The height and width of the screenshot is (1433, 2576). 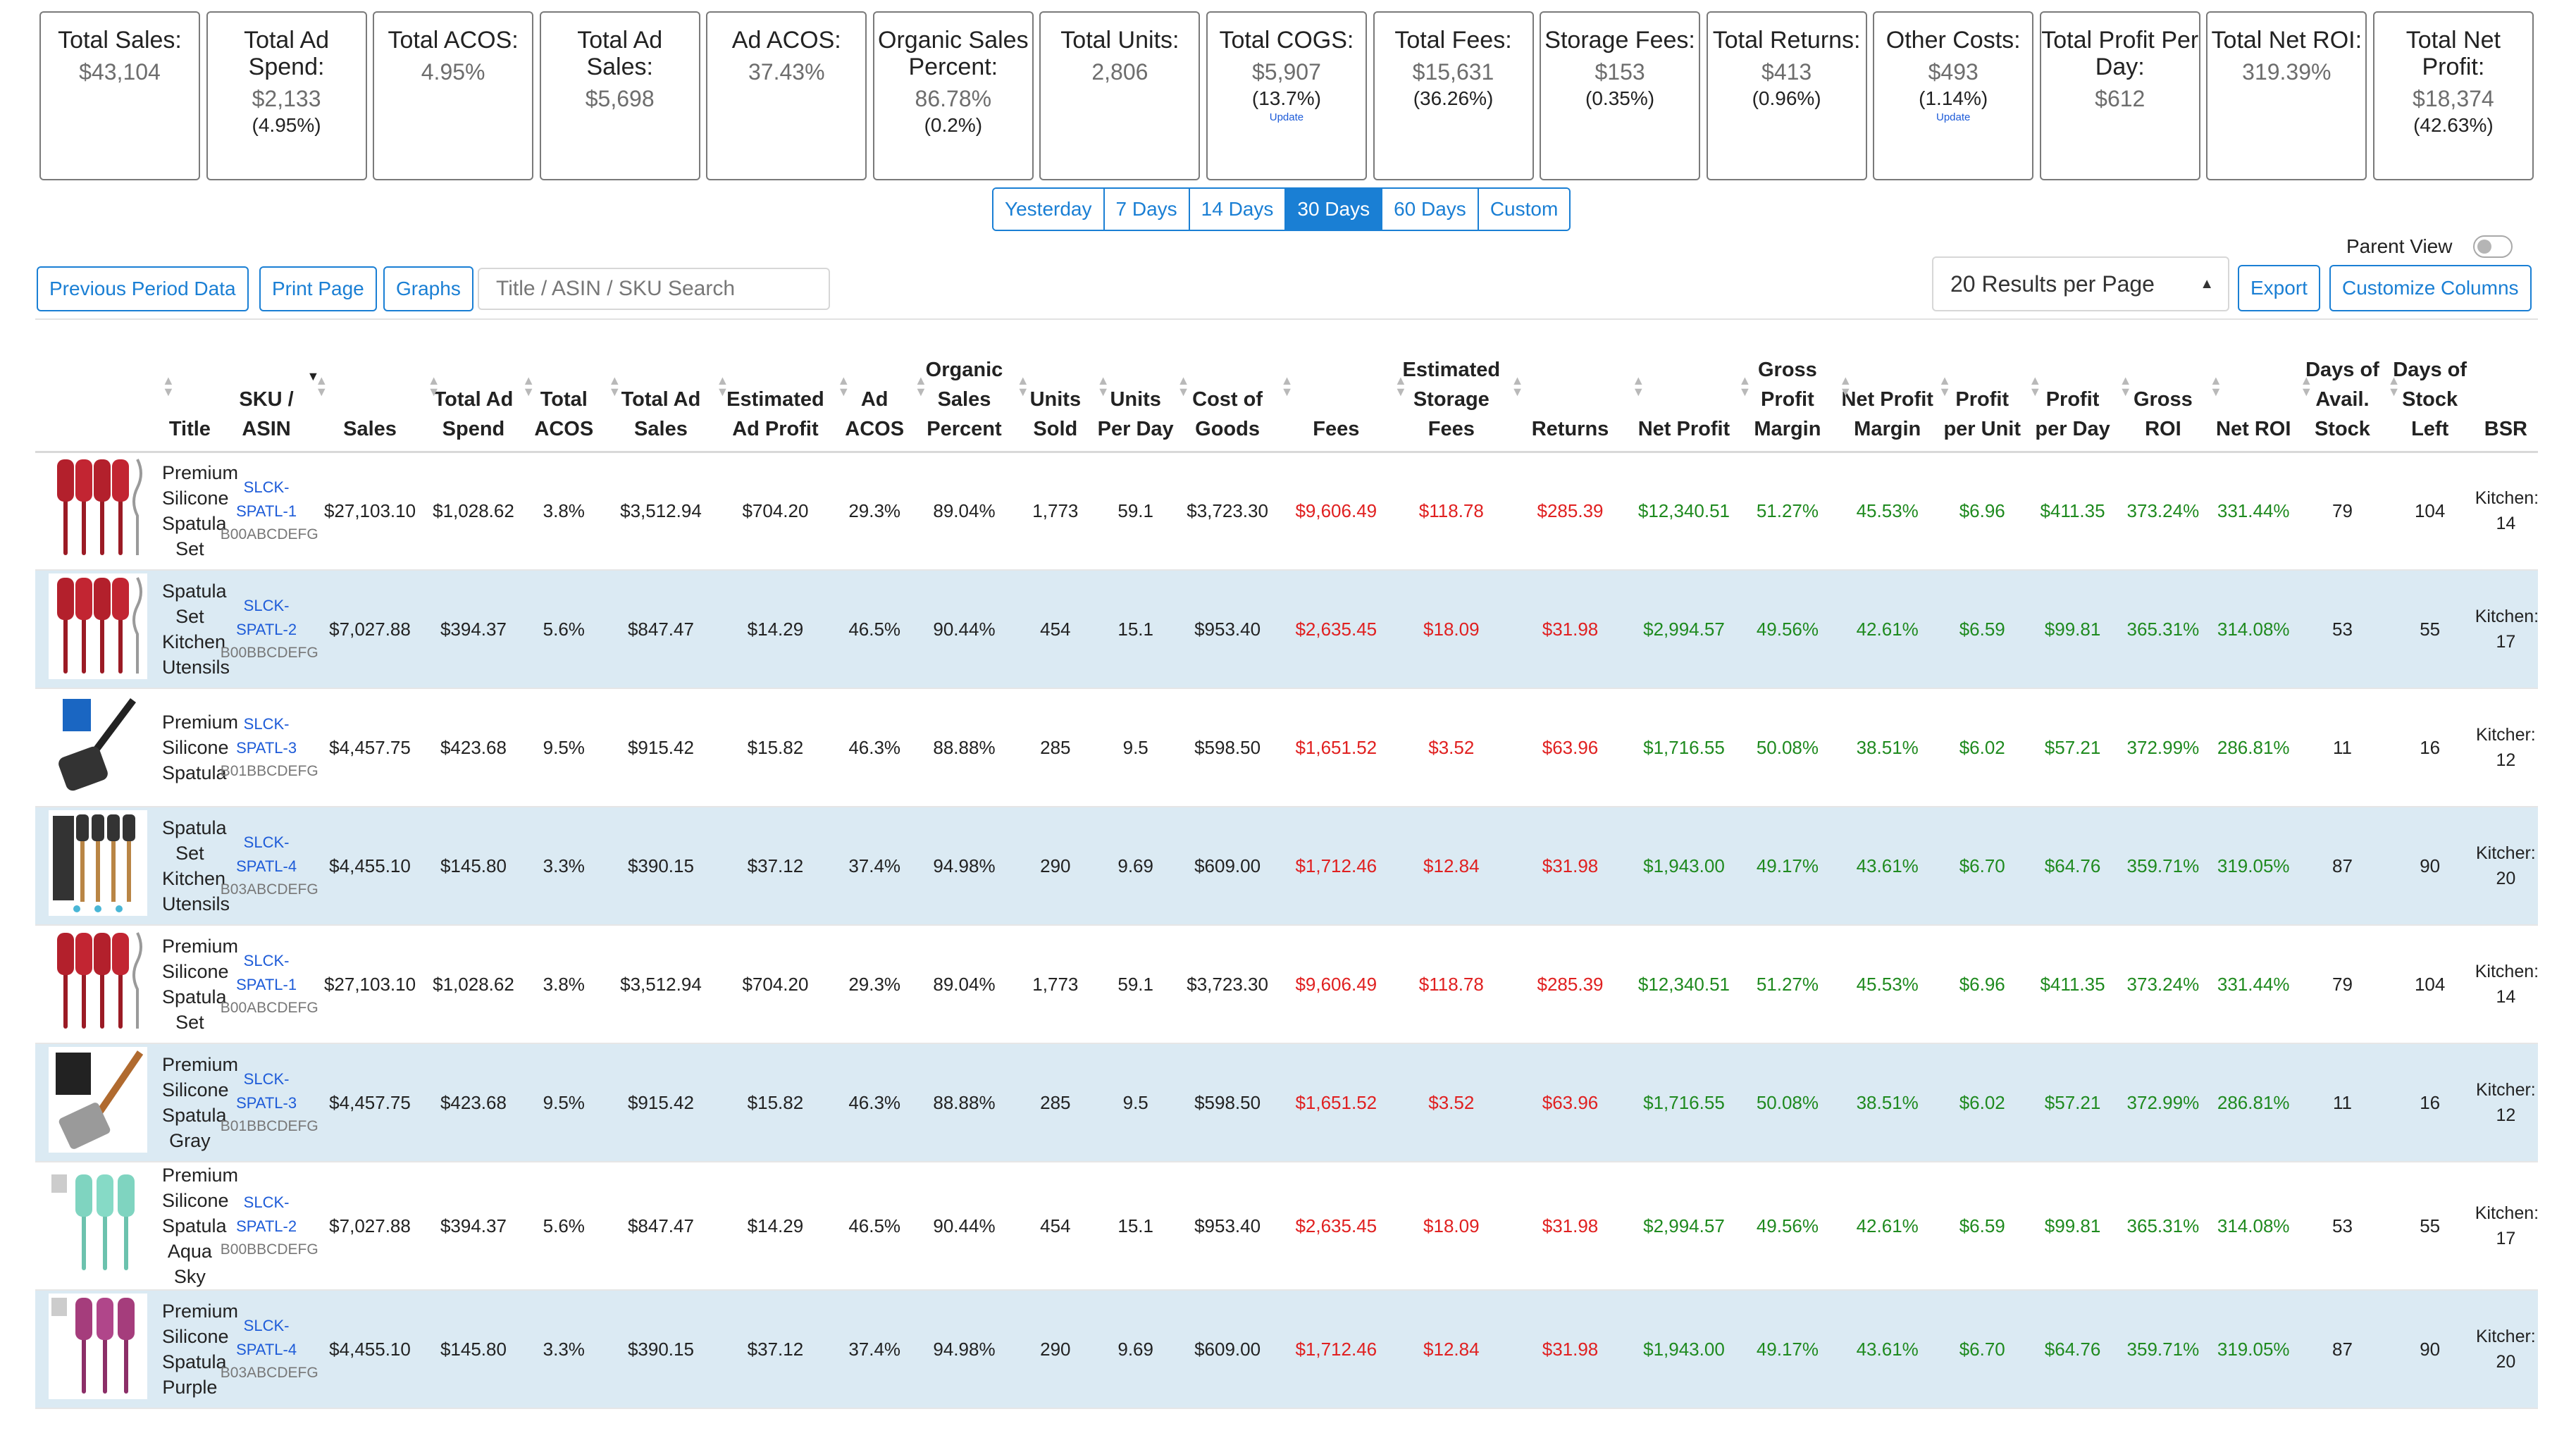 I want to click on product-image-cell, so click(x=98, y=866).